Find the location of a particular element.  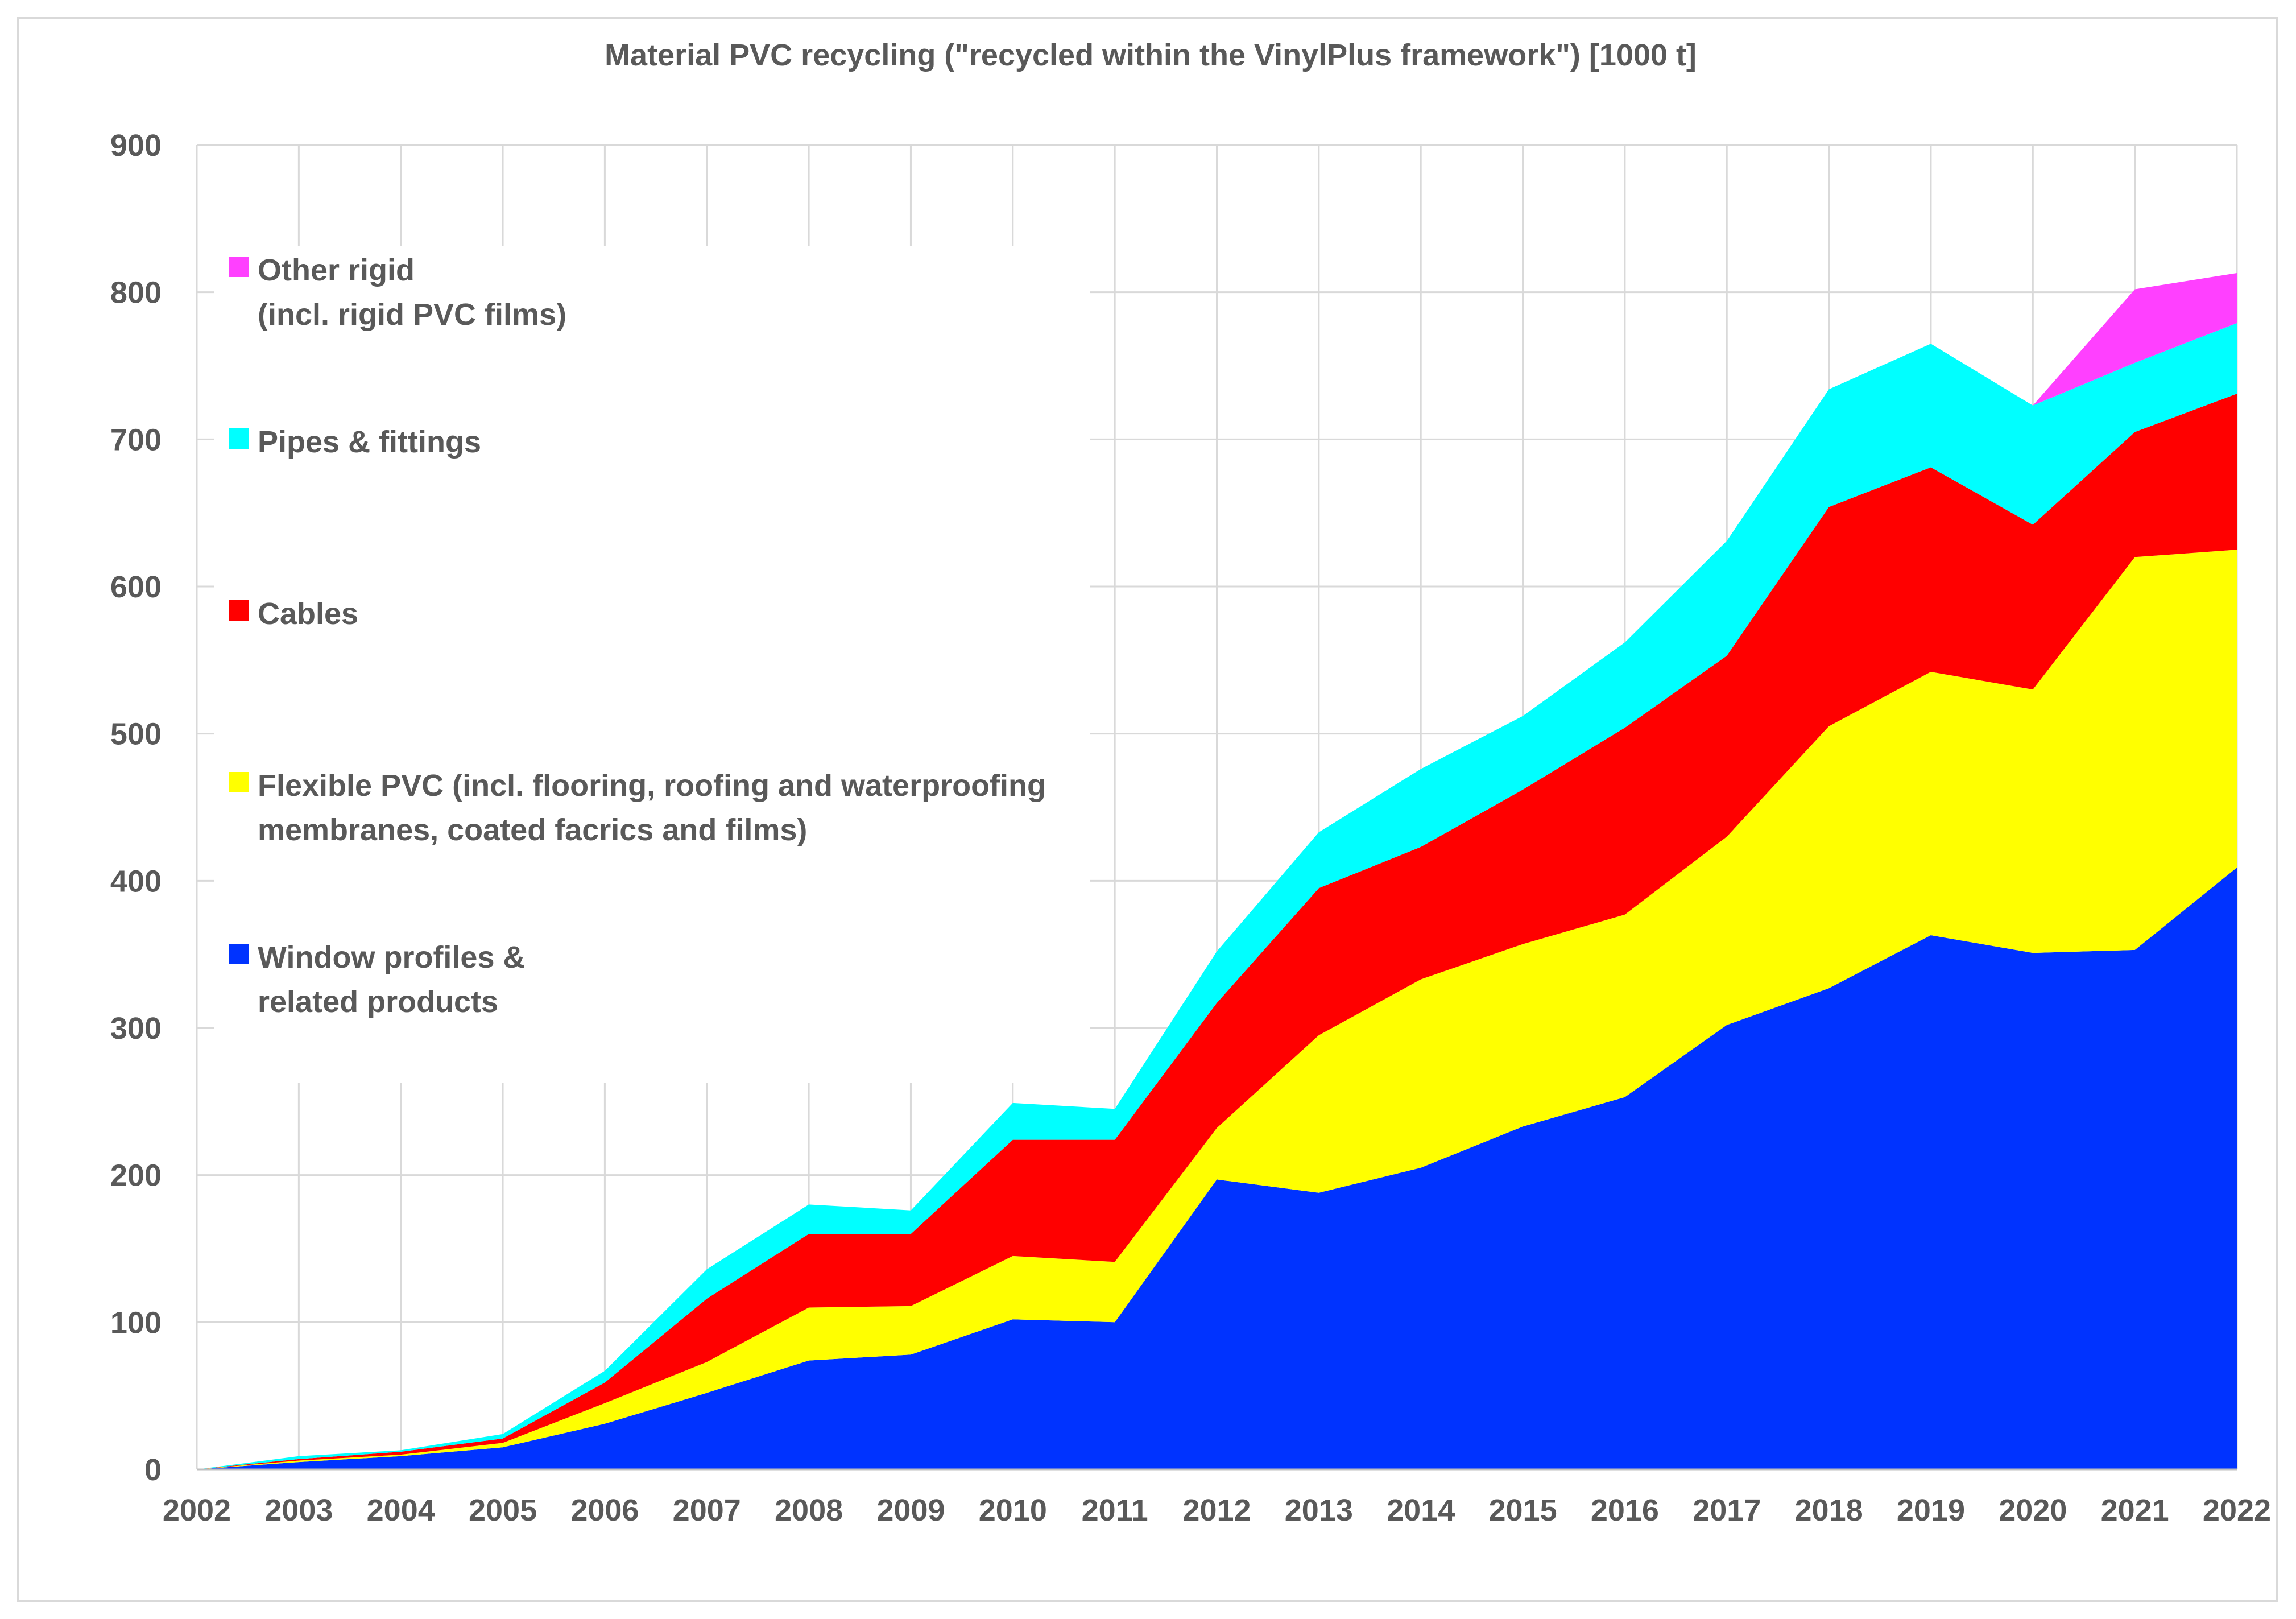

x-tick-label-2004: 2004 is located at coordinates (401, 1510).